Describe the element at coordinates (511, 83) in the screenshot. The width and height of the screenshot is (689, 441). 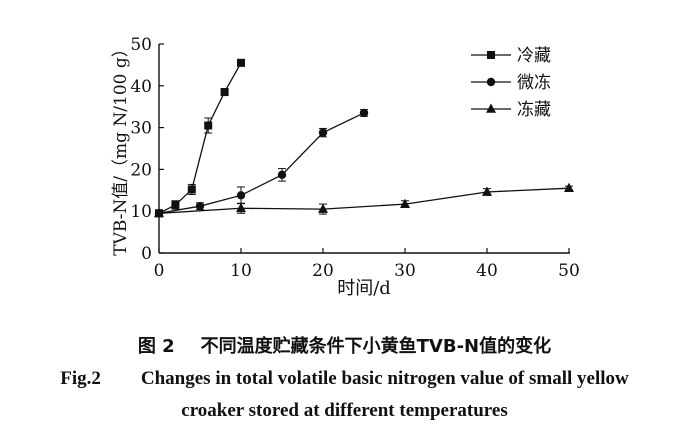
I see `legend-item: 微冻` at that location.